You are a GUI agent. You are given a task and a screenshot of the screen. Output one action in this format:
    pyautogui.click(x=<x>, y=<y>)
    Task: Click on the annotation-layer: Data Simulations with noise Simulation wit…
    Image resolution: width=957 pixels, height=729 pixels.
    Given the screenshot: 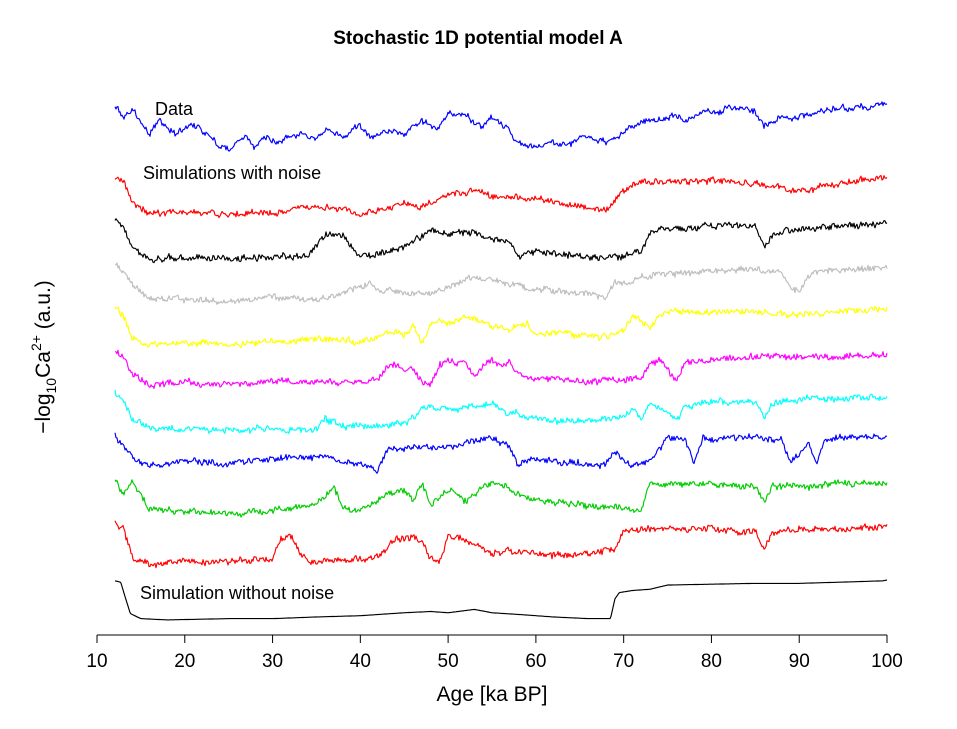 What is the action you would take?
    pyautogui.click(x=237, y=351)
    